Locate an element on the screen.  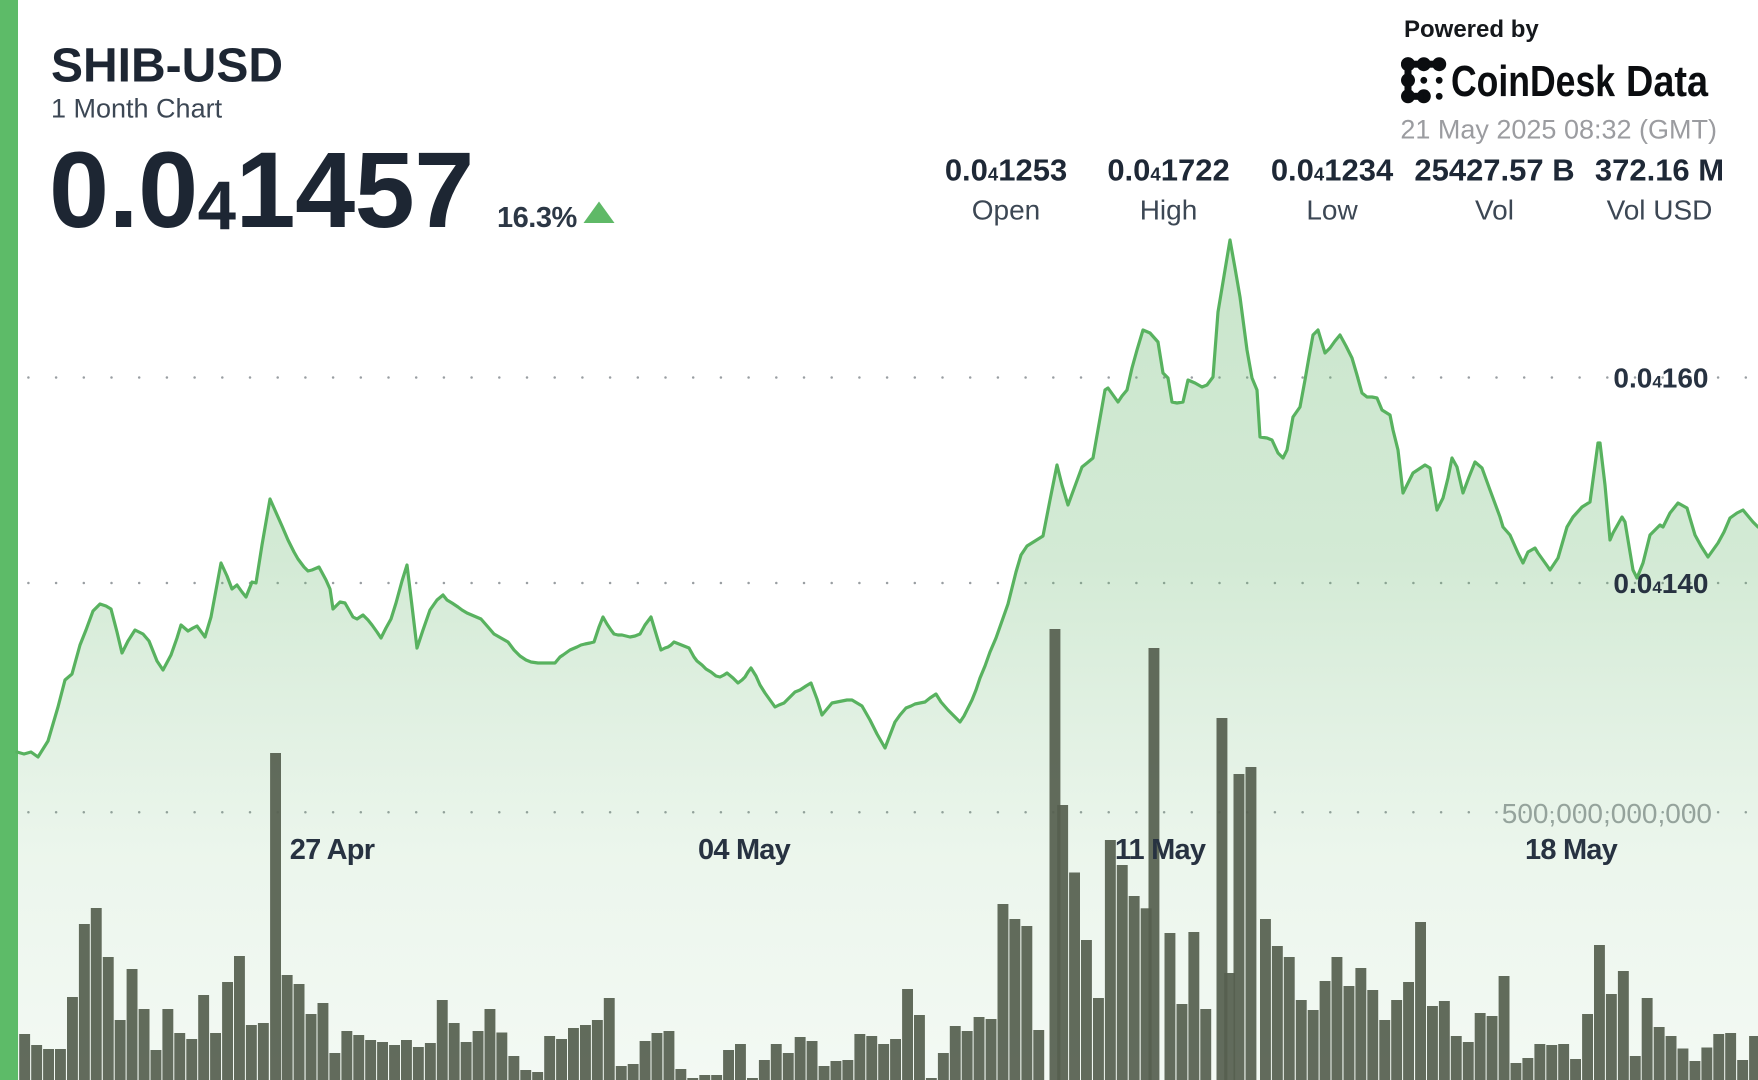
svg-text: 16.3% is located at coordinates (537, 218).